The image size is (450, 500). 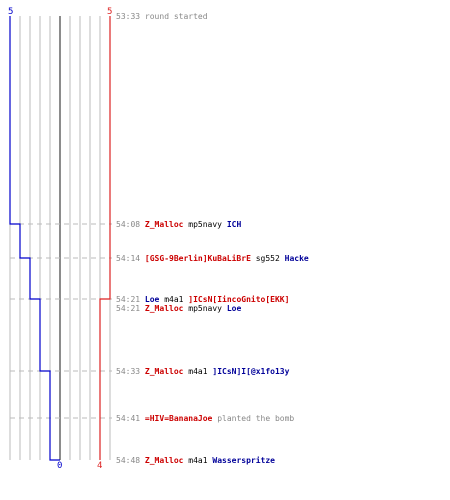 What do you see at coordinates (10, 12) in the screenshot?
I see `blue-start-score: 5` at bounding box center [10, 12].